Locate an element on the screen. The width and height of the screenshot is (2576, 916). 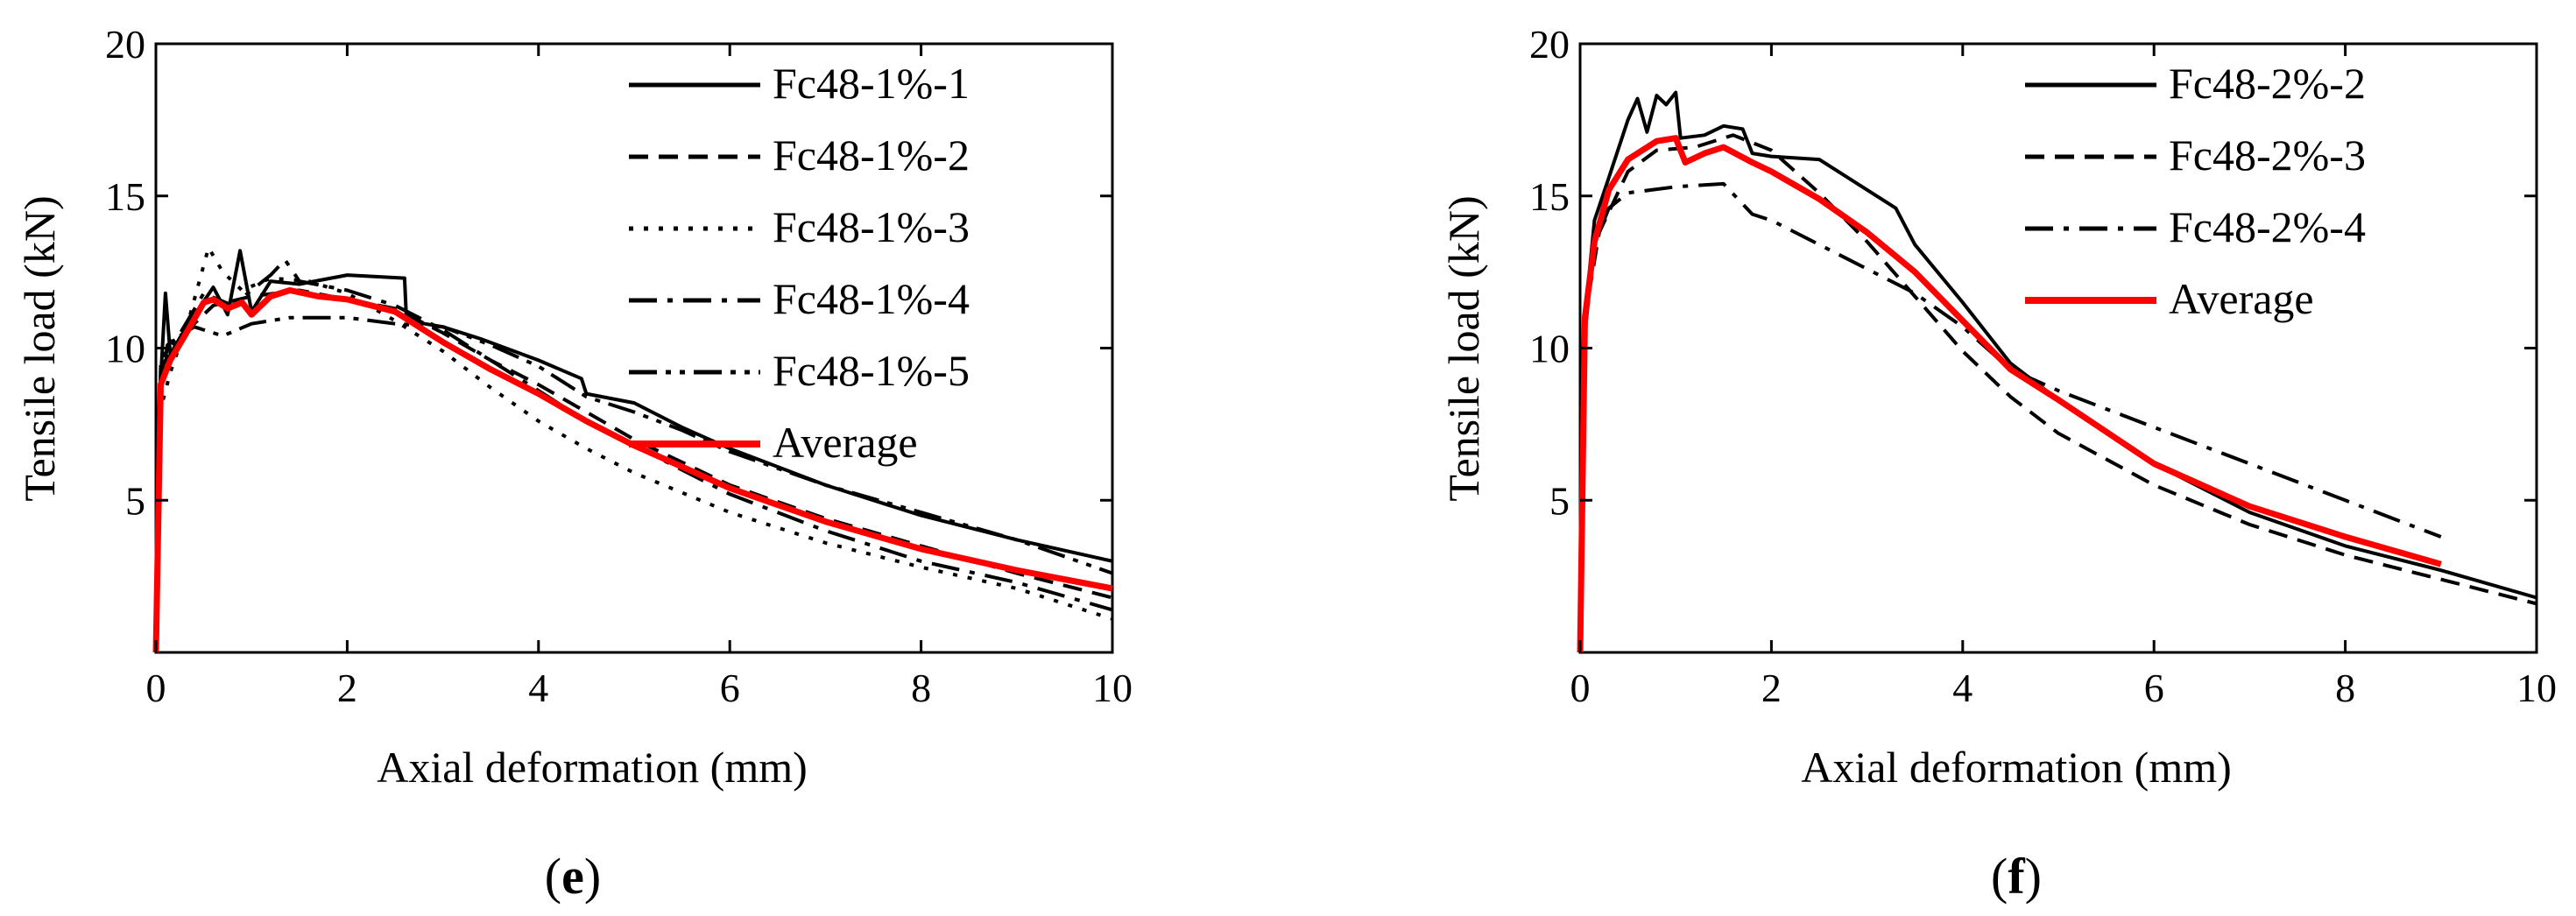
legend-label: Fc48-1%-1 is located at coordinates (871, 84).